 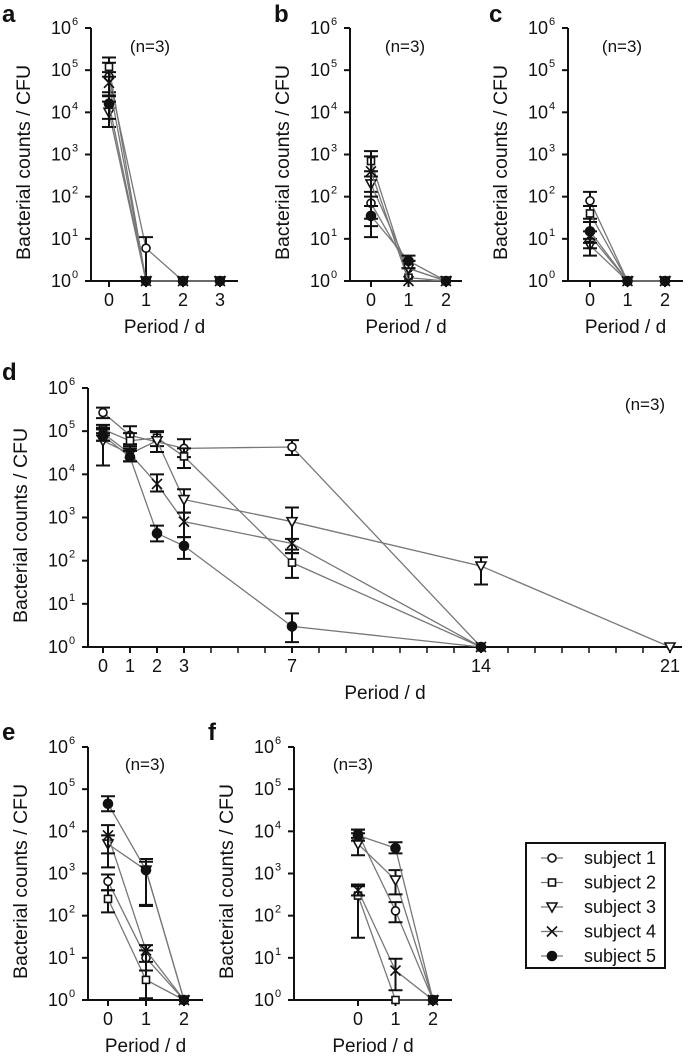 What do you see at coordinates (598, 932) in the screenshot?
I see `legend-entry: subject 4` at bounding box center [598, 932].